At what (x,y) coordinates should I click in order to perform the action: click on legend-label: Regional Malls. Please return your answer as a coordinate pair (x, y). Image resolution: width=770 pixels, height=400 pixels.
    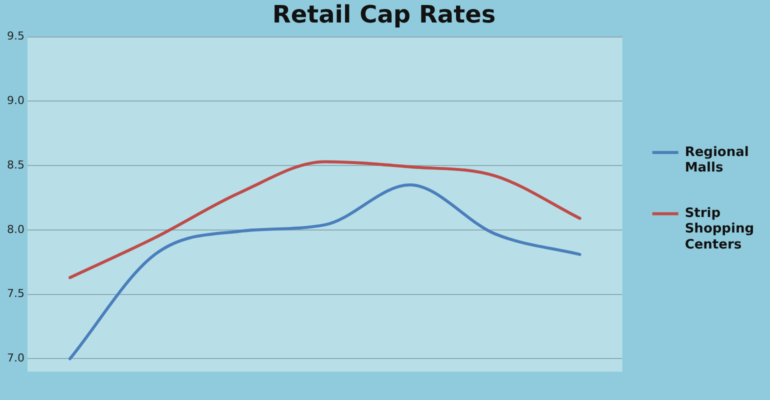
    Looking at the image, I should click on (716, 160).